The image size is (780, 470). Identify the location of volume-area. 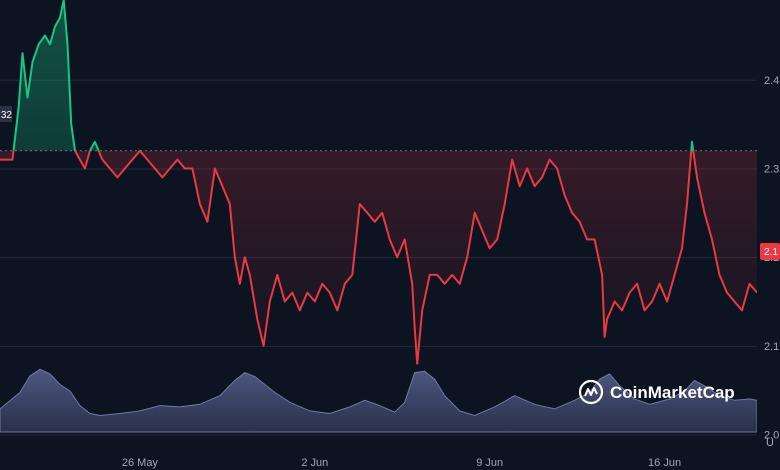
(378, 400).